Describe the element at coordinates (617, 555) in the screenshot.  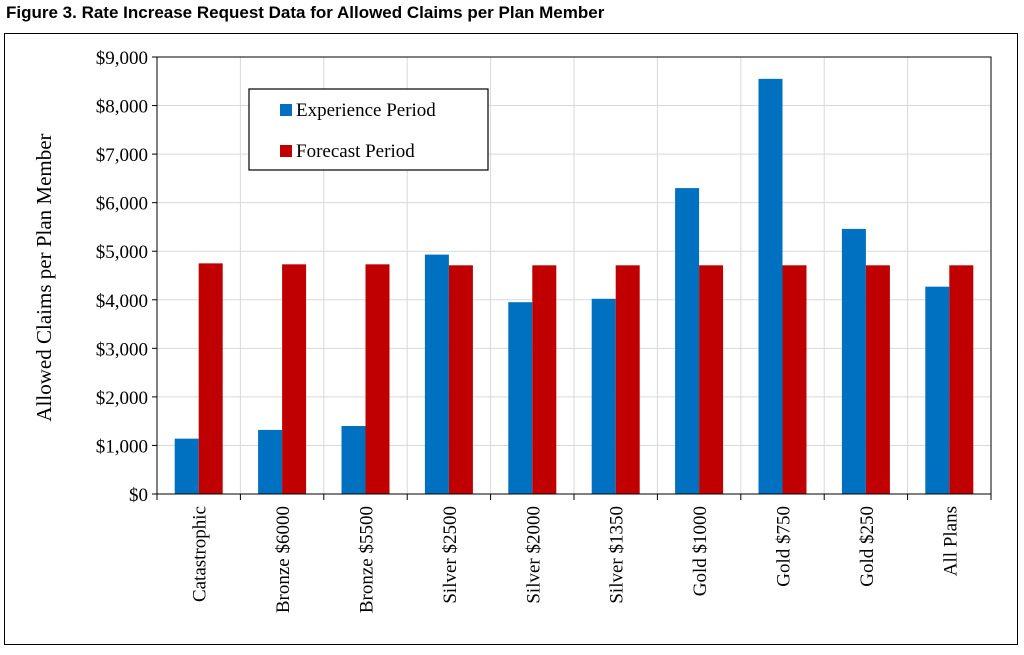
I see `x-tick-label: Silver $1350` at that location.